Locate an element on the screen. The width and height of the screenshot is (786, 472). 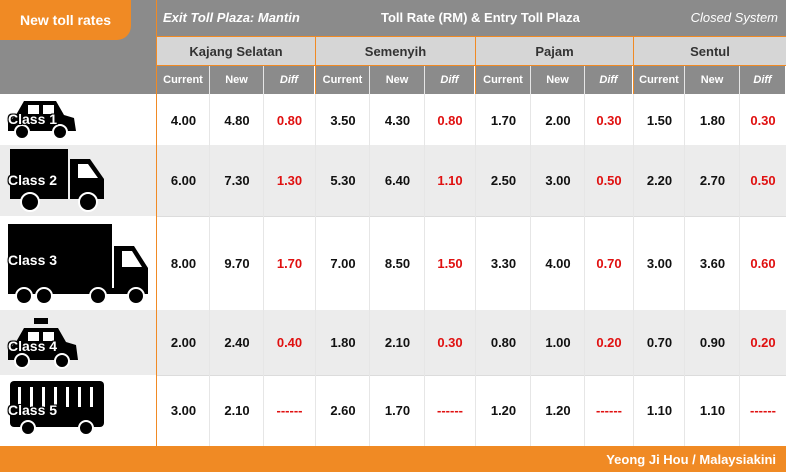
rate-cell-diff: 0.70 is located at coordinates (609, 263).